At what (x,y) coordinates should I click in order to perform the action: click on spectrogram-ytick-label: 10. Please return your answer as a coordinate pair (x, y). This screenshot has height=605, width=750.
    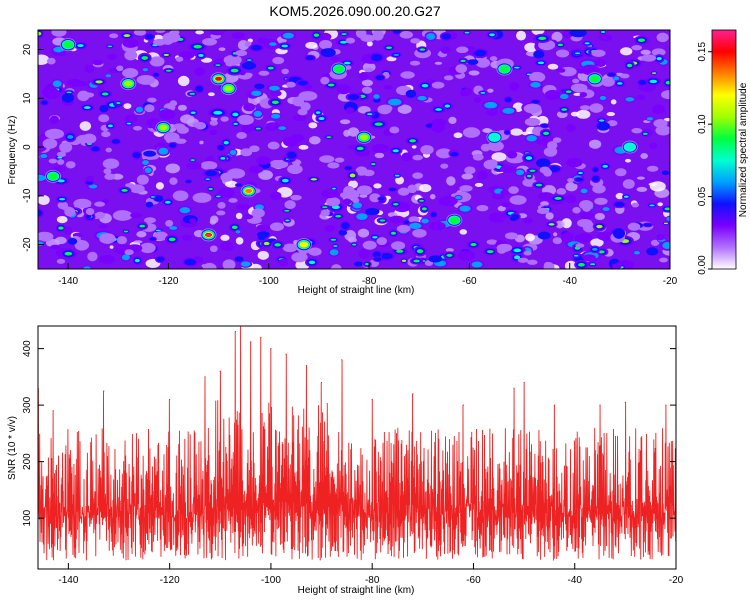
    Looking at the image, I should click on (27, 98).